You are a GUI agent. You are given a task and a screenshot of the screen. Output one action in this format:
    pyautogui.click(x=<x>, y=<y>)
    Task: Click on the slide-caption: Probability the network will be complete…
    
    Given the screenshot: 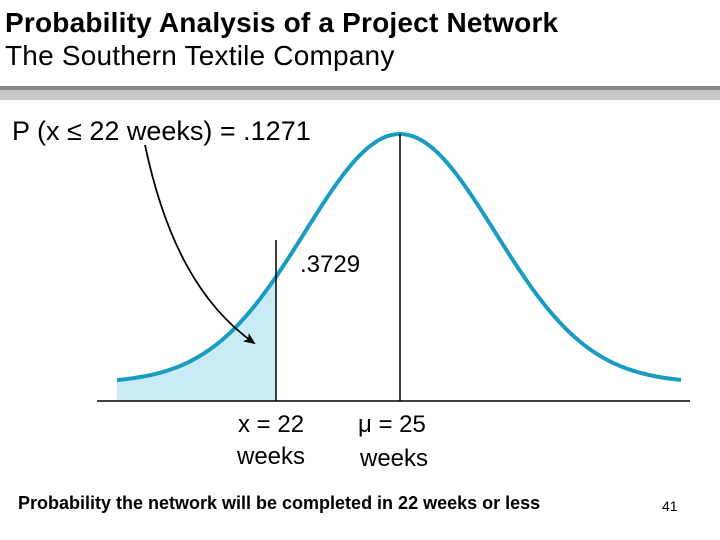 What is the action you would take?
    pyautogui.click(x=279, y=503)
    